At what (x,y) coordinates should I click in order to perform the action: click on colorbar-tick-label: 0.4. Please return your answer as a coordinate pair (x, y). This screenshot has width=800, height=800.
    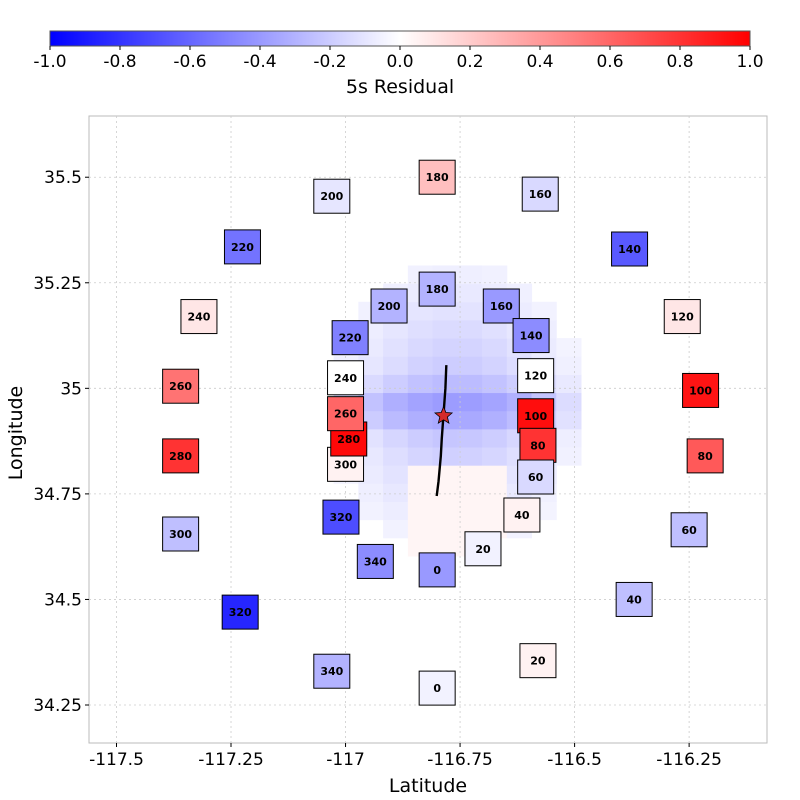
    Looking at the image, I should click on (539, 62).